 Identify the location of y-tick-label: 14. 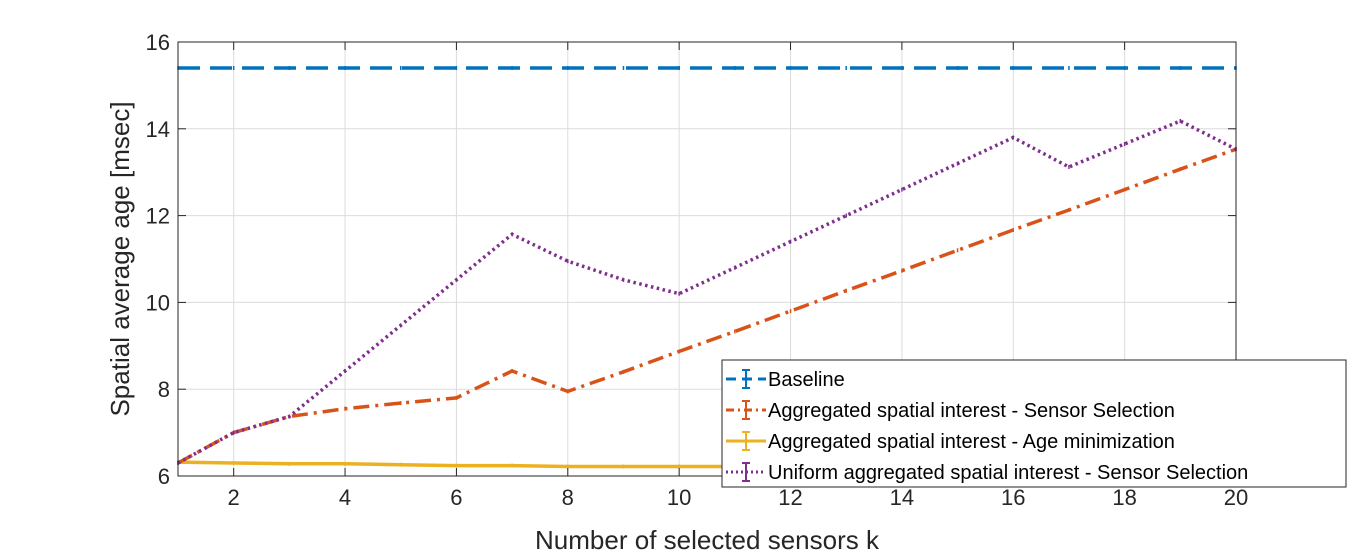
(158, 129).